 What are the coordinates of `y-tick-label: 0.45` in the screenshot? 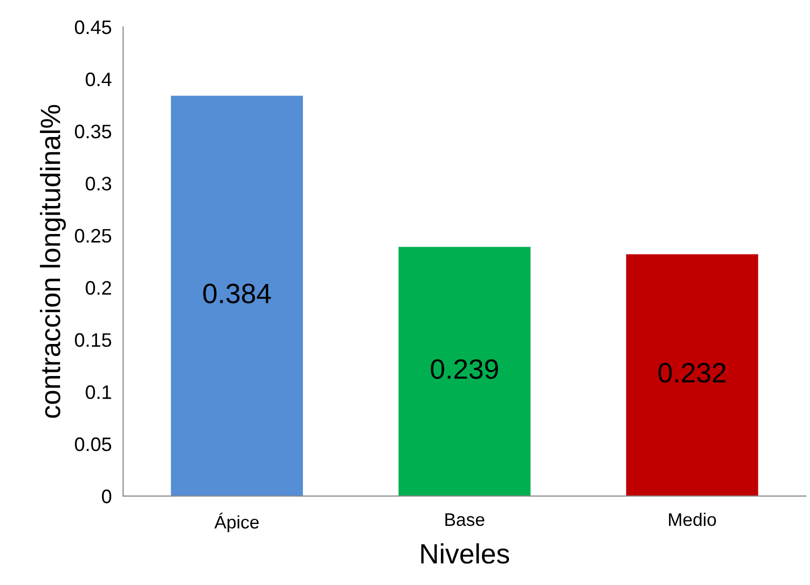 It's located at (93, 27).